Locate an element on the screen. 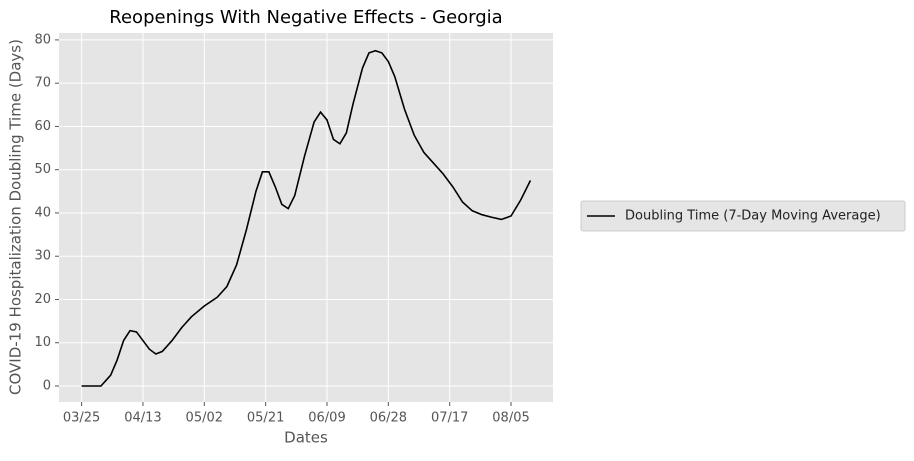 This screenshot has height=461, width=914. y-tick-label: 70 is located at coordinates (42, 83).